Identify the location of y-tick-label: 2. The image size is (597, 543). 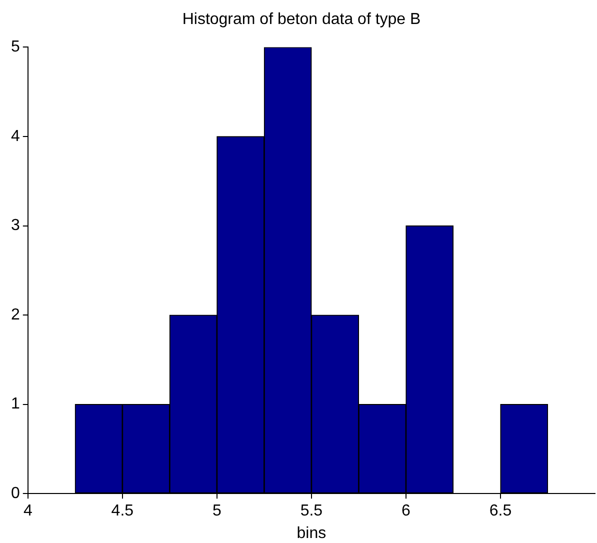
(15, 315).